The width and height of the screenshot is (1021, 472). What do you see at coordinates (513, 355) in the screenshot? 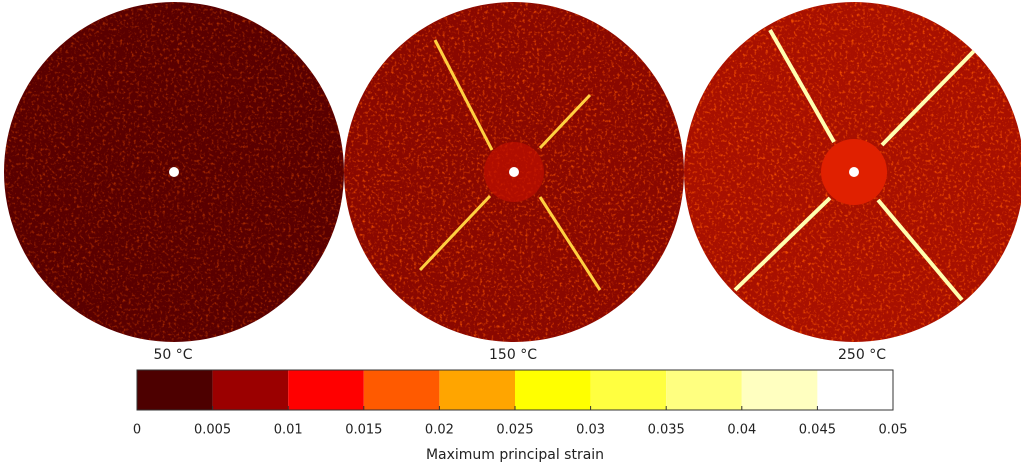
I see `panel-label: 150 °C` at bounding box center [513, 355].